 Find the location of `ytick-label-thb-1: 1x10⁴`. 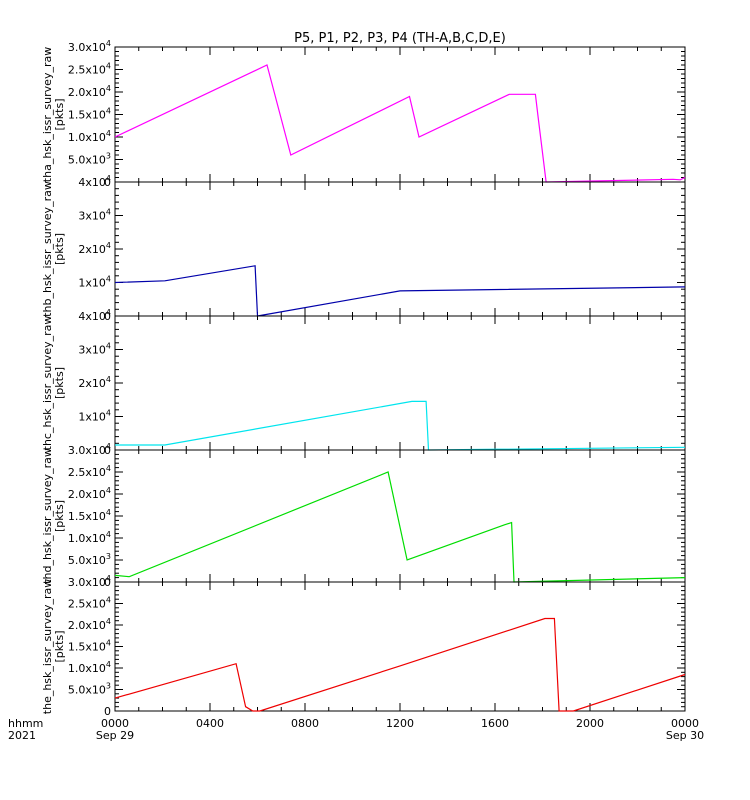

ytick-label-thb-1: 1x10⁴ is located at coordinates (94, 282).